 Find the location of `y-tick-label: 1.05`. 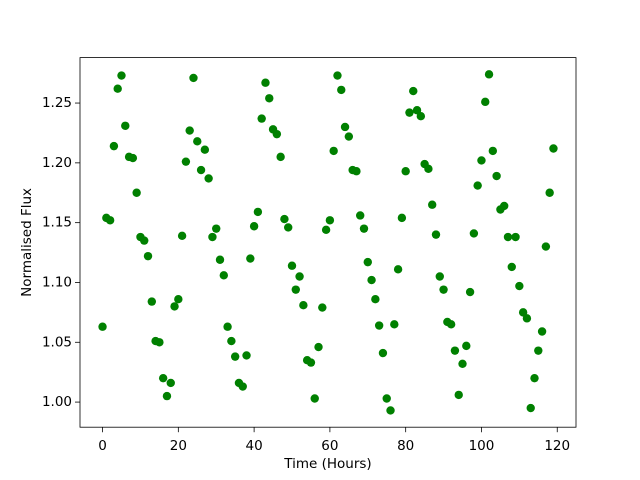

y-tick-label: 1.05 is located at coordinates (57, 342).